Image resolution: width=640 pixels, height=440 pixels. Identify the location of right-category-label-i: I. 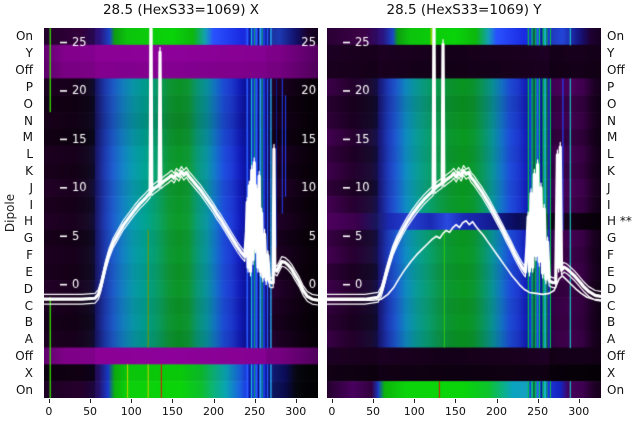
(609, 204).